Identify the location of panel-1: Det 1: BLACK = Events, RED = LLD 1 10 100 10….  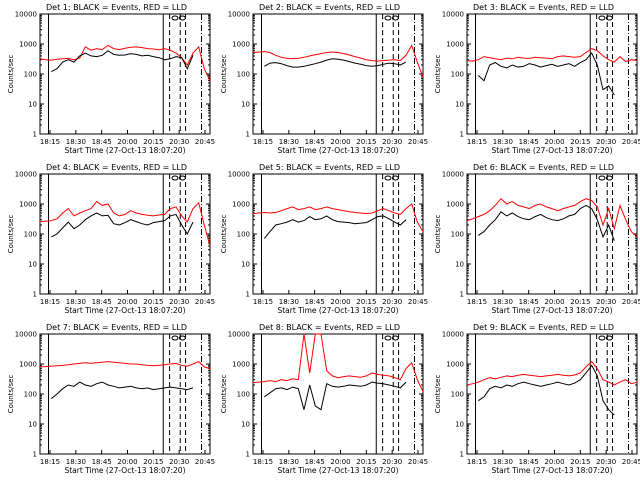
(111, 79).